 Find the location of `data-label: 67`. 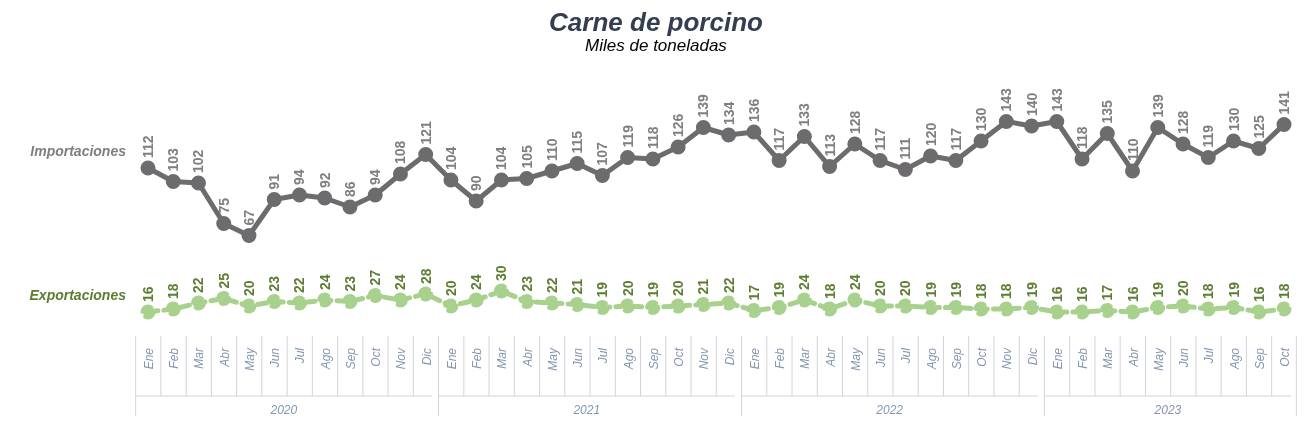

data-label: 67 is located at coordinates (248, 217).